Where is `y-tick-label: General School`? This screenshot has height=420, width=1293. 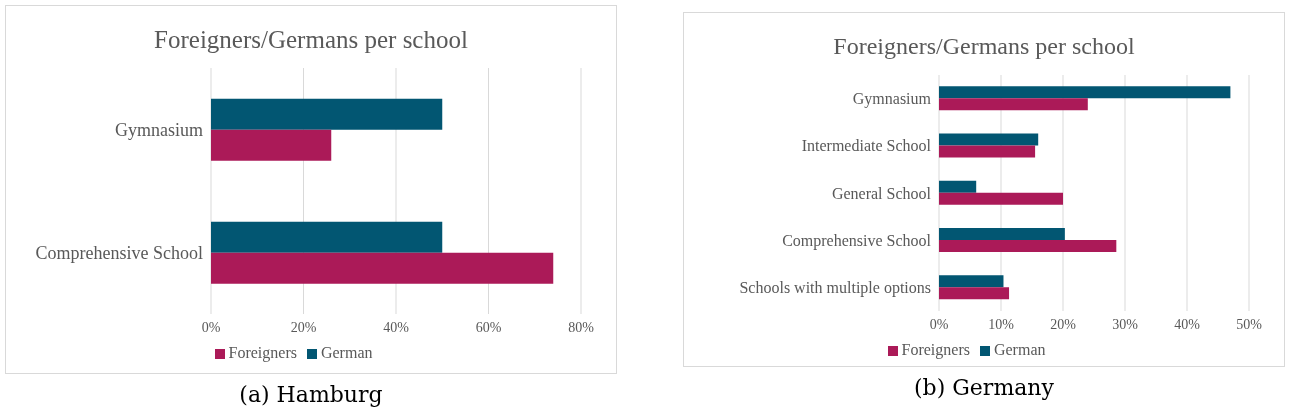 y-tick-label: General School is located at coordinates (881, 193).